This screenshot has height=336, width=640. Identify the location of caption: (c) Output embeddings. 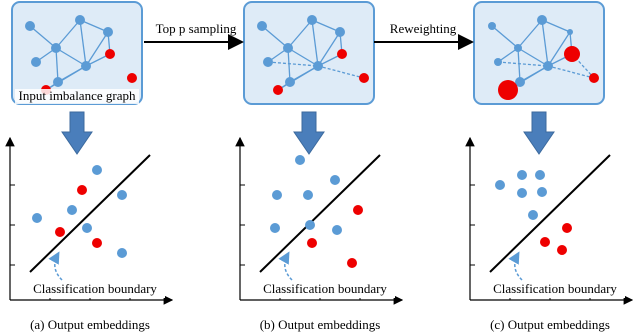
(550, 324).